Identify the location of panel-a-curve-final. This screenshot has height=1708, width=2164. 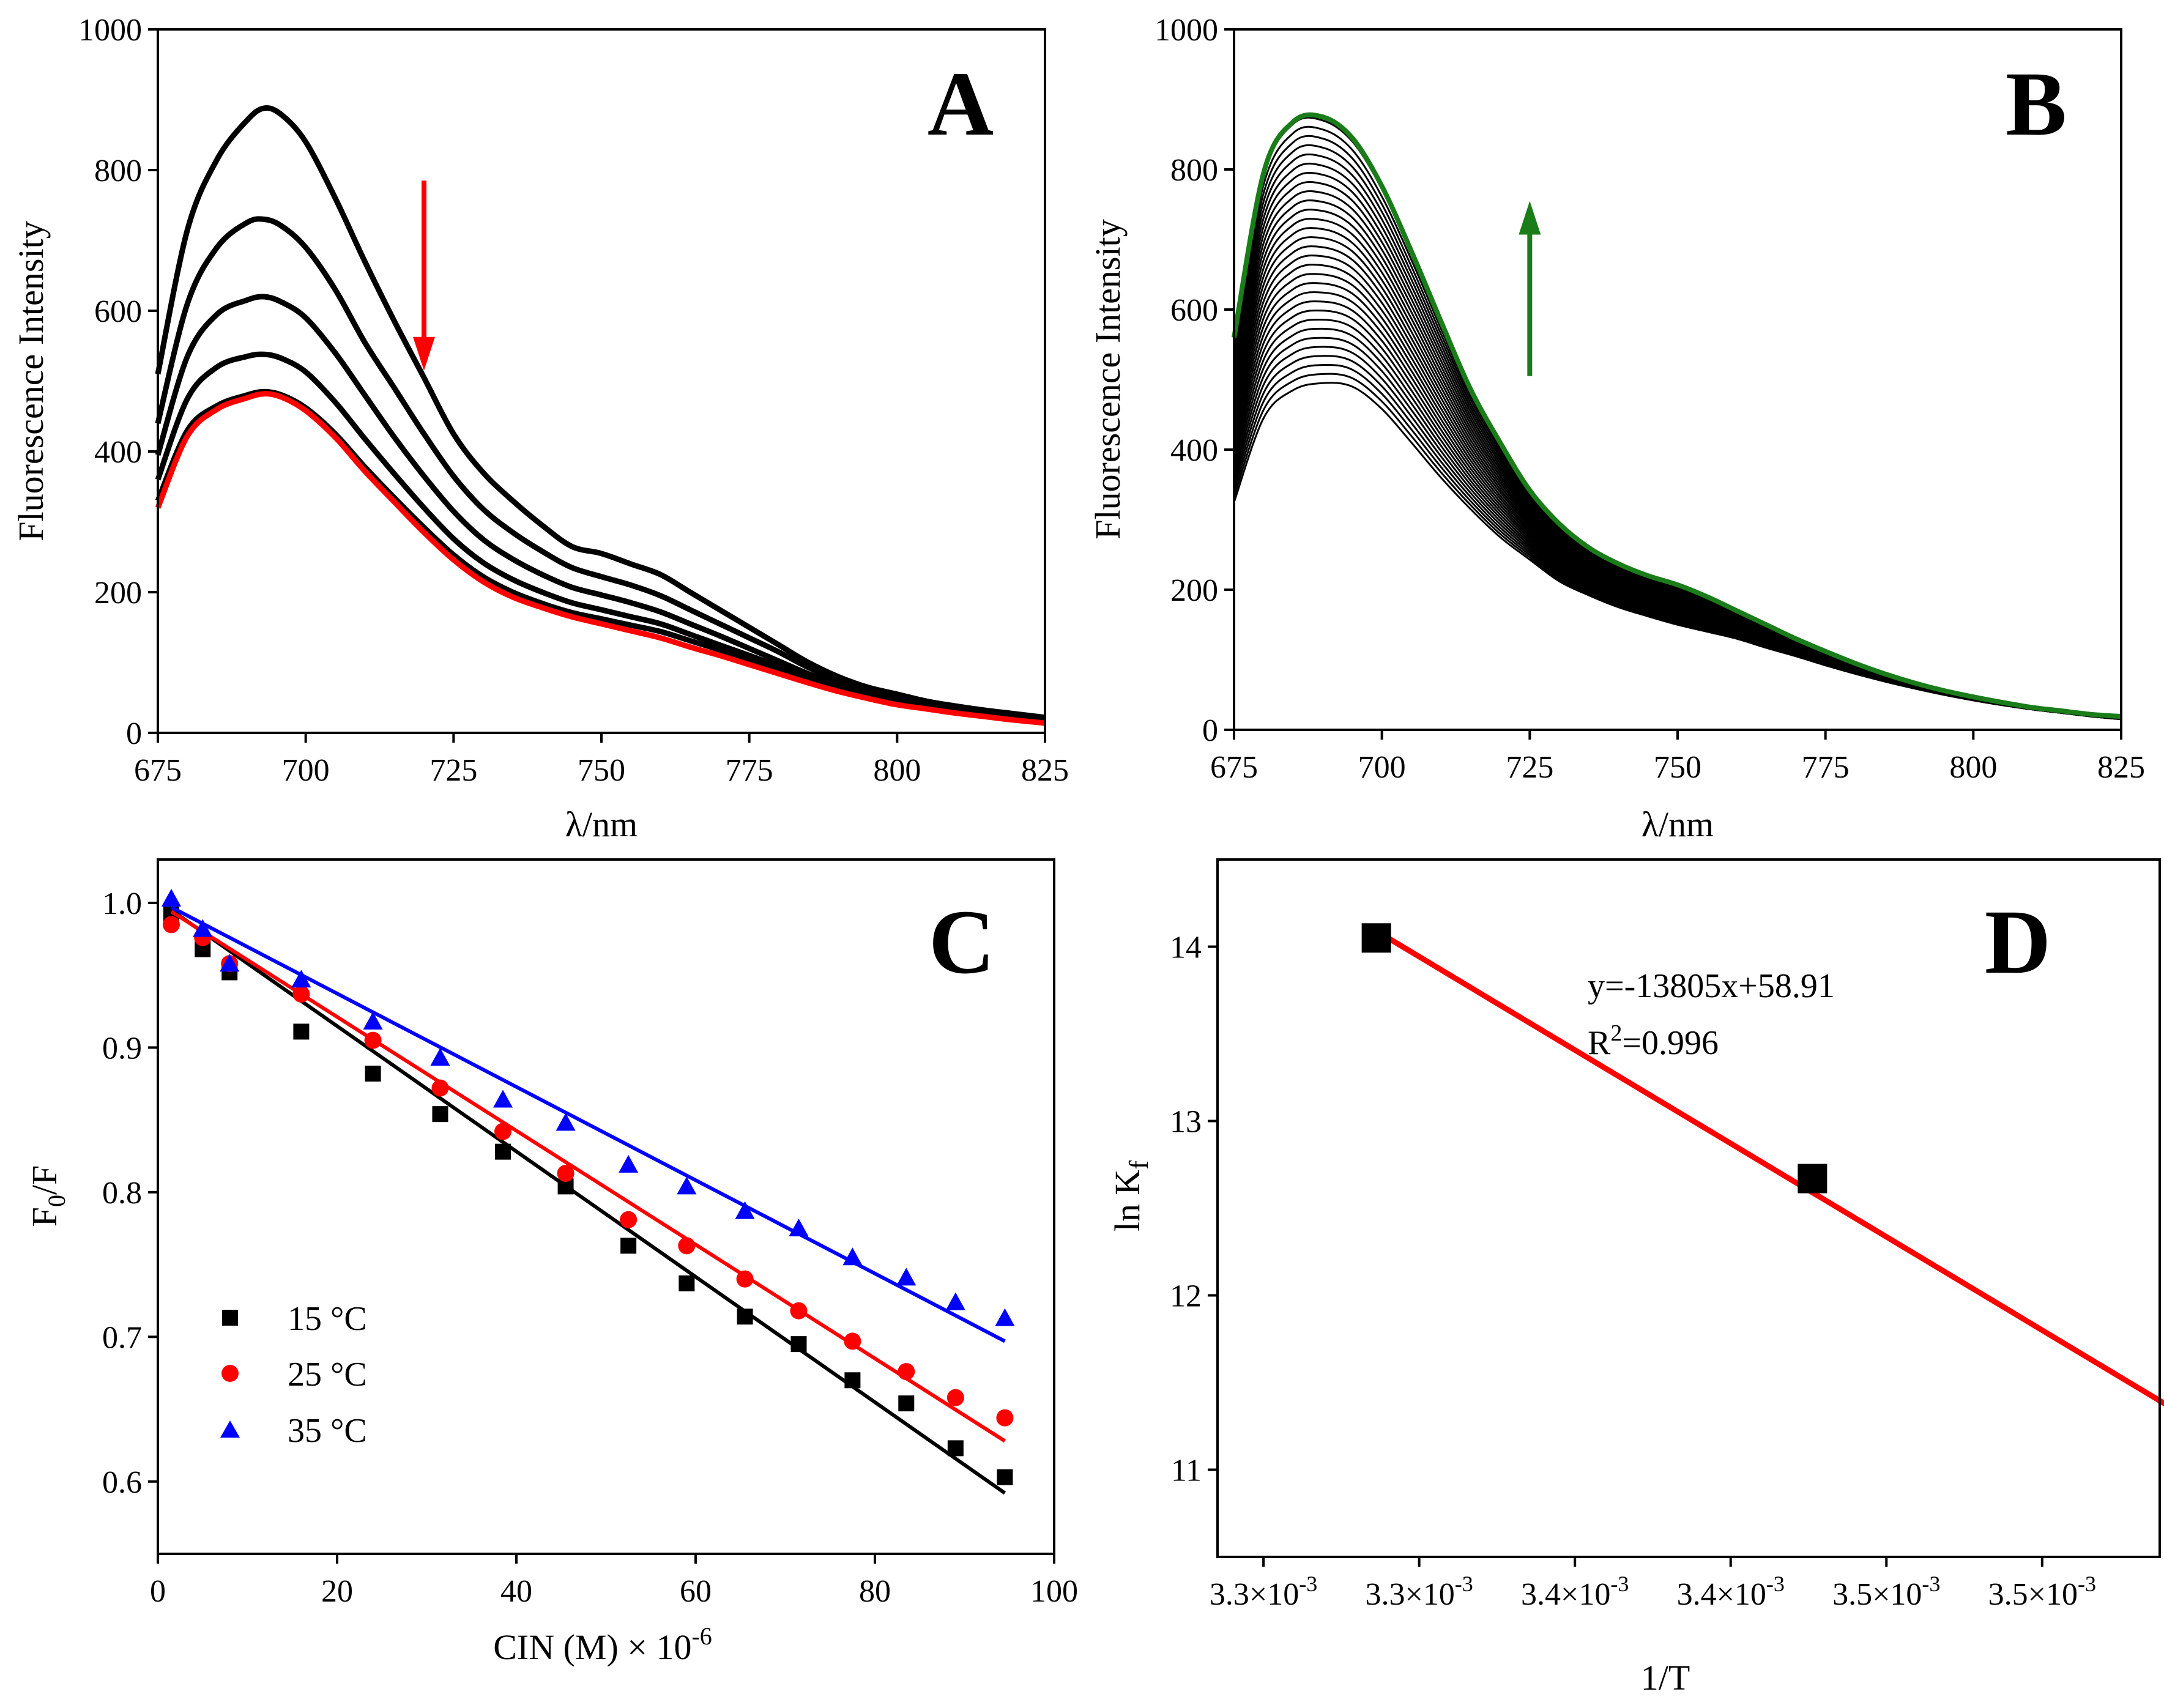
(600, 558).